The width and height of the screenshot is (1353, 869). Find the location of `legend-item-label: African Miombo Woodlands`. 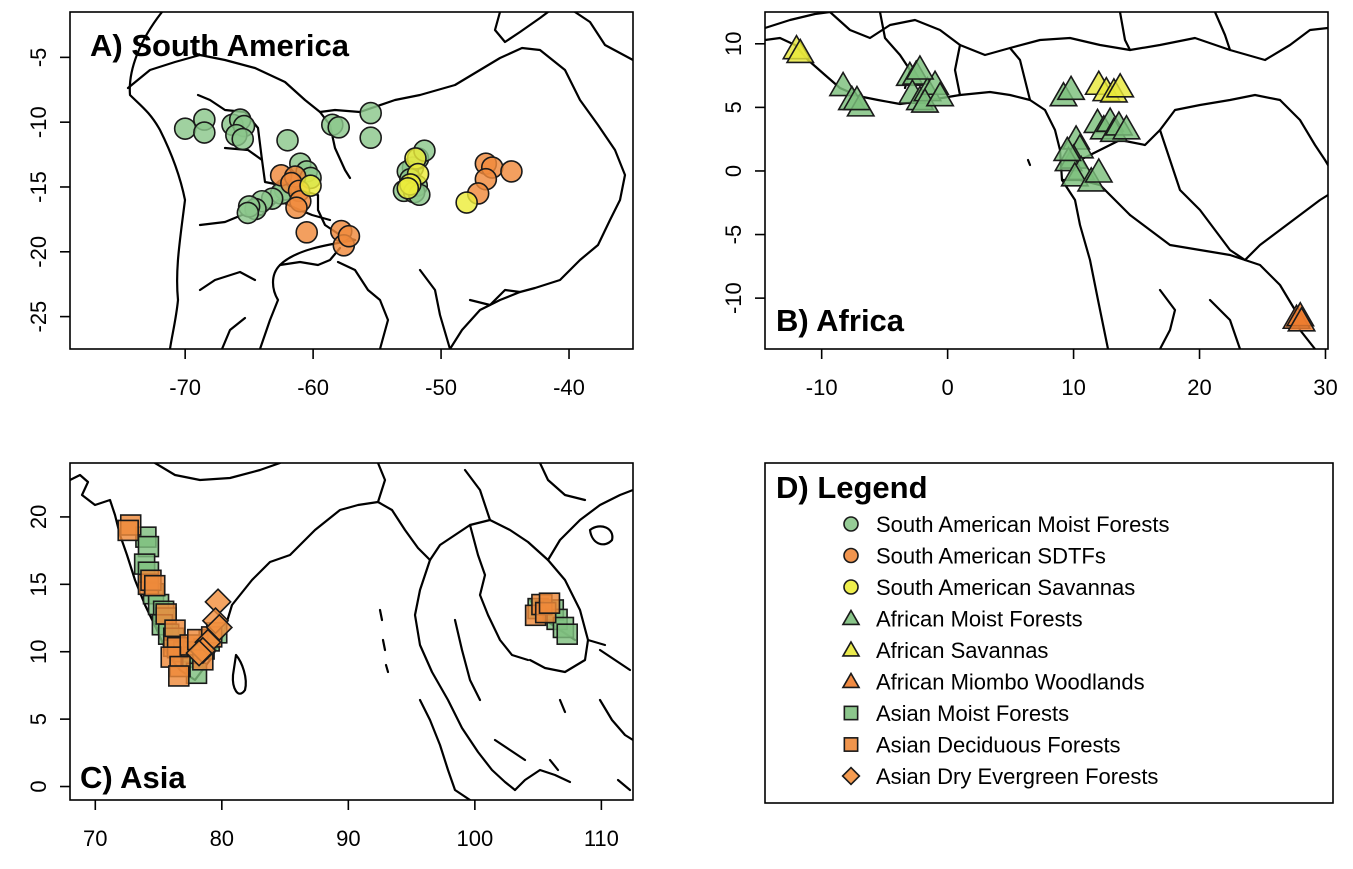

legend-item-label: African Miombo Woodlands is located at coordinates (1010, 682).